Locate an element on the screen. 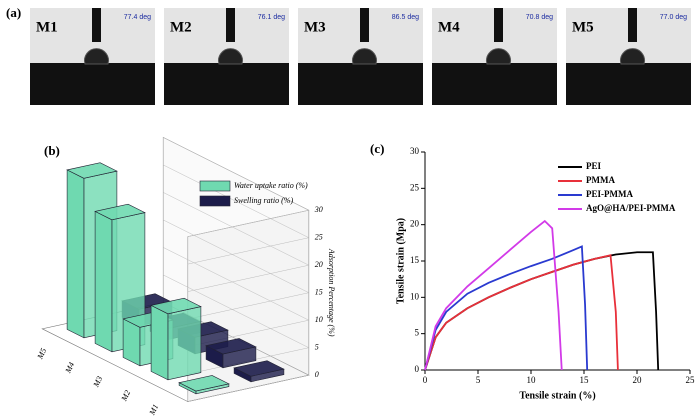  contact-angle-image: M2 76.1 deg is located at coordinates (226, 56).